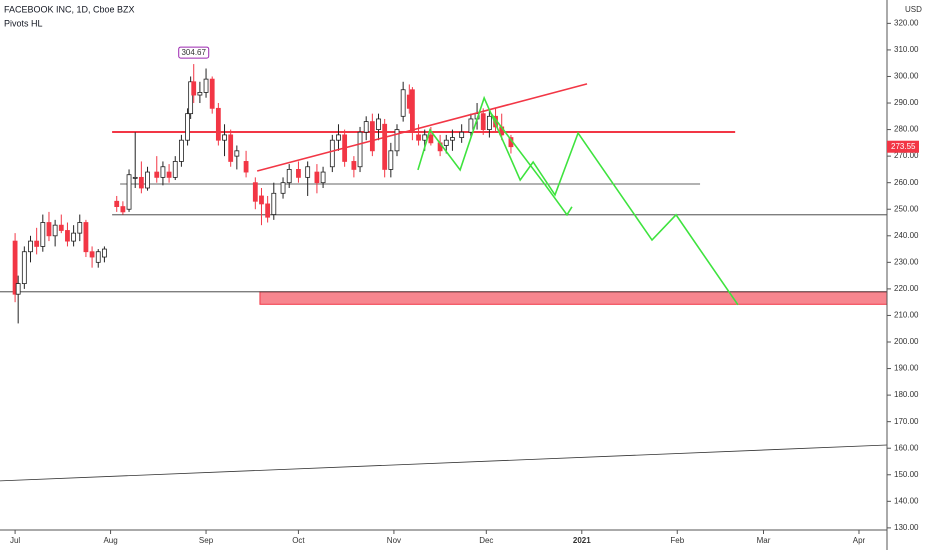 This screenshot has width=932, height=555. Describe the element at coordinates (906, 49) in the screenshot. I see `y-tick-label: 310.00` at that location.